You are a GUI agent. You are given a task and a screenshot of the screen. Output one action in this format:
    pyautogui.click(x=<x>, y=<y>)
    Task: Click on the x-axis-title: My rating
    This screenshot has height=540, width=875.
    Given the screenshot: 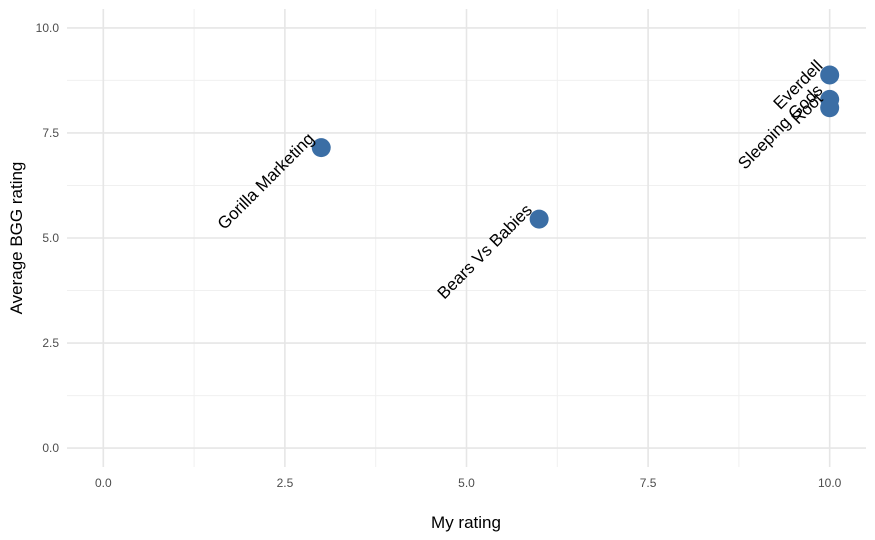 What is the action you would take?
    pyautogui.click(x=466, y=522)
    